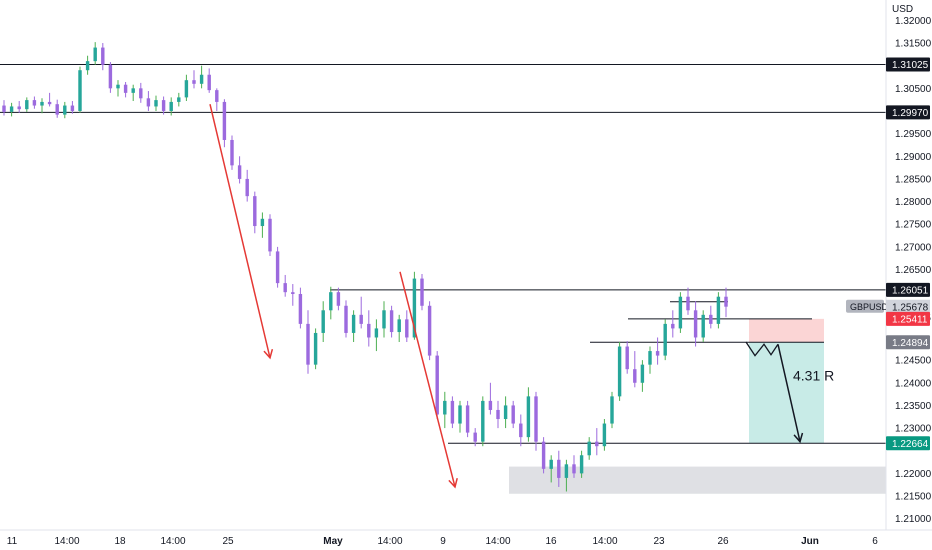 The width and height of the screenshot is (932, 550). What do you see at coordinates (913, 179) in the screenshot?
I see `price-tick-label: 1.28500` at bounding box center [913, 179].